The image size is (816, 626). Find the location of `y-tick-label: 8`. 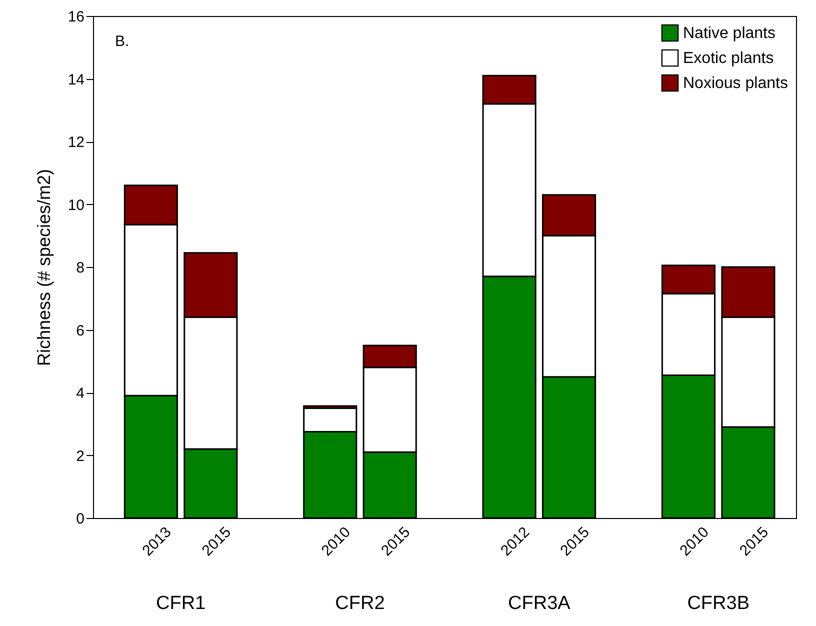

y-tick-label: 8 is located at coordinates (80, 268).